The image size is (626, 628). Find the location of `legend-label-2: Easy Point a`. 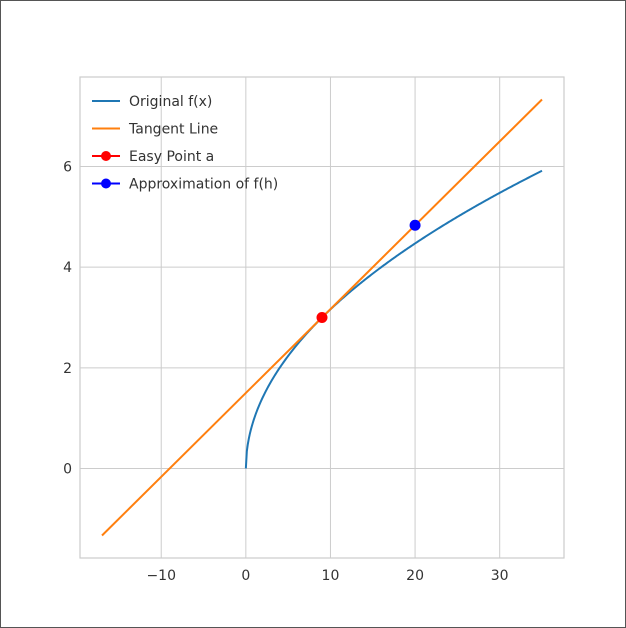

legend-label-2: Easy Point a is located at coordinates (171, 157).